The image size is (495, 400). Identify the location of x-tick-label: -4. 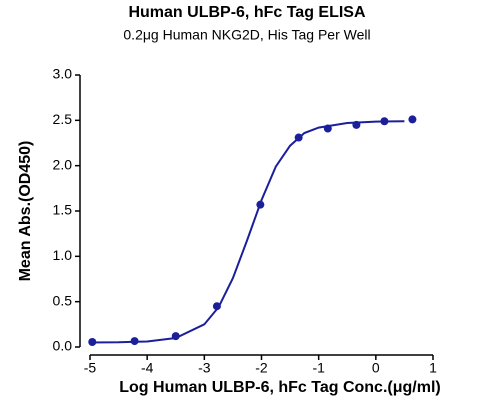
(147, 368).